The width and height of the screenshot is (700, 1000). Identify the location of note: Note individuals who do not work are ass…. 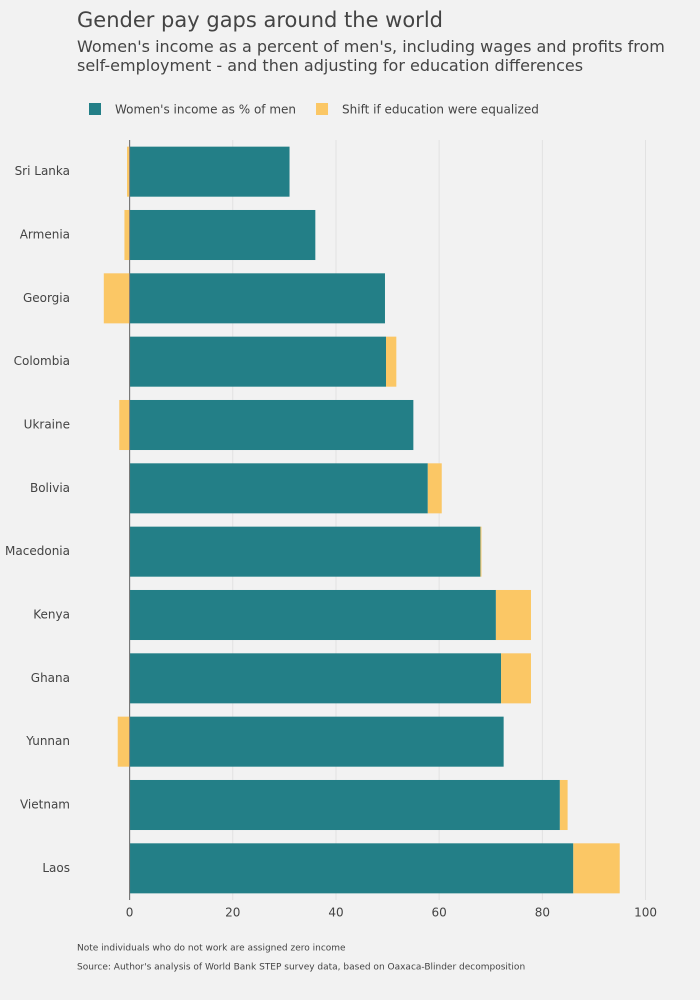
(211, 949).